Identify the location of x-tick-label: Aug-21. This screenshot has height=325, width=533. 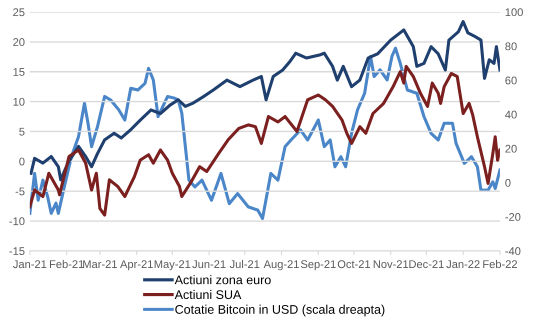
(281, 265).